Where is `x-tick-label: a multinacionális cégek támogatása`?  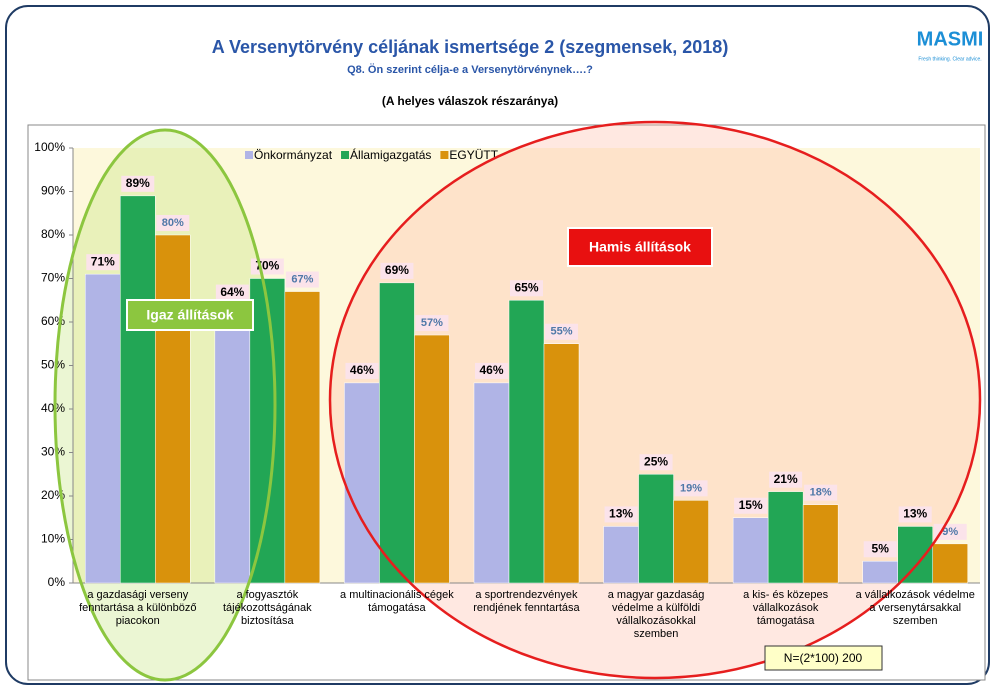
x-tick-label: a multinacionális cégek támogatása is located at coordinates (397, 601).